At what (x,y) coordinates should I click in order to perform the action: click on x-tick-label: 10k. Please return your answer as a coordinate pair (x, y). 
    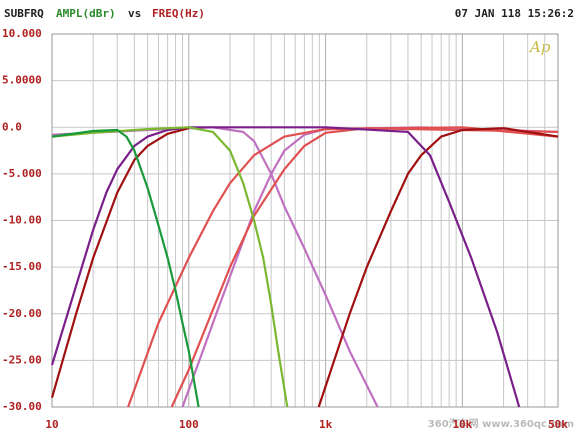
    Looking at the image, I should click on (462, 424).